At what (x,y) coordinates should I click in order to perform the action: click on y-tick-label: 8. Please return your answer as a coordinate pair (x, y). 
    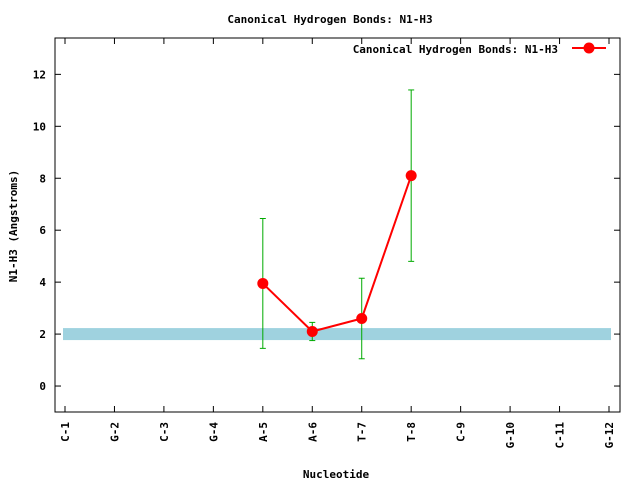
    Looking at the image, I should click on (42, 178).